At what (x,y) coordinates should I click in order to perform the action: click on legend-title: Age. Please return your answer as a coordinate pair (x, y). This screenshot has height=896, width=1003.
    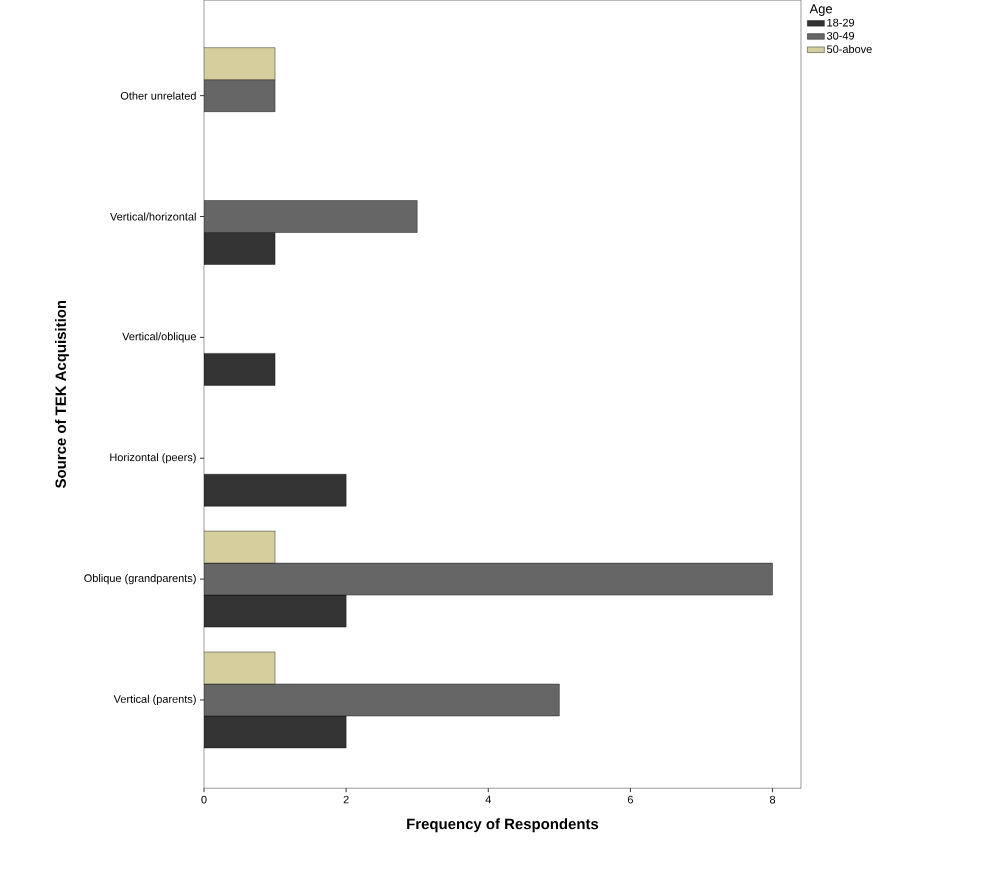
    Looking at the image, I should click on (821, 10).